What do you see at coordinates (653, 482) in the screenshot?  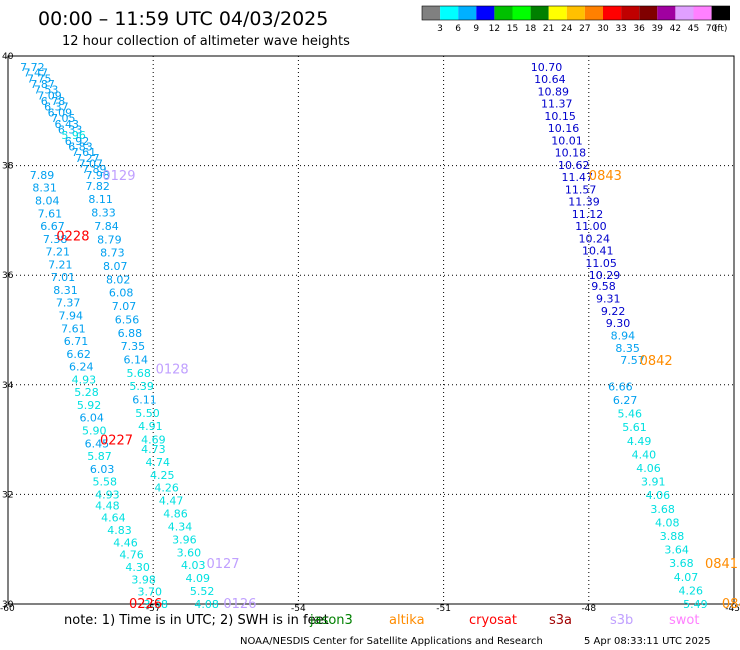 I see `wave-height-value: 3.91` at bounding box center [653, 482].